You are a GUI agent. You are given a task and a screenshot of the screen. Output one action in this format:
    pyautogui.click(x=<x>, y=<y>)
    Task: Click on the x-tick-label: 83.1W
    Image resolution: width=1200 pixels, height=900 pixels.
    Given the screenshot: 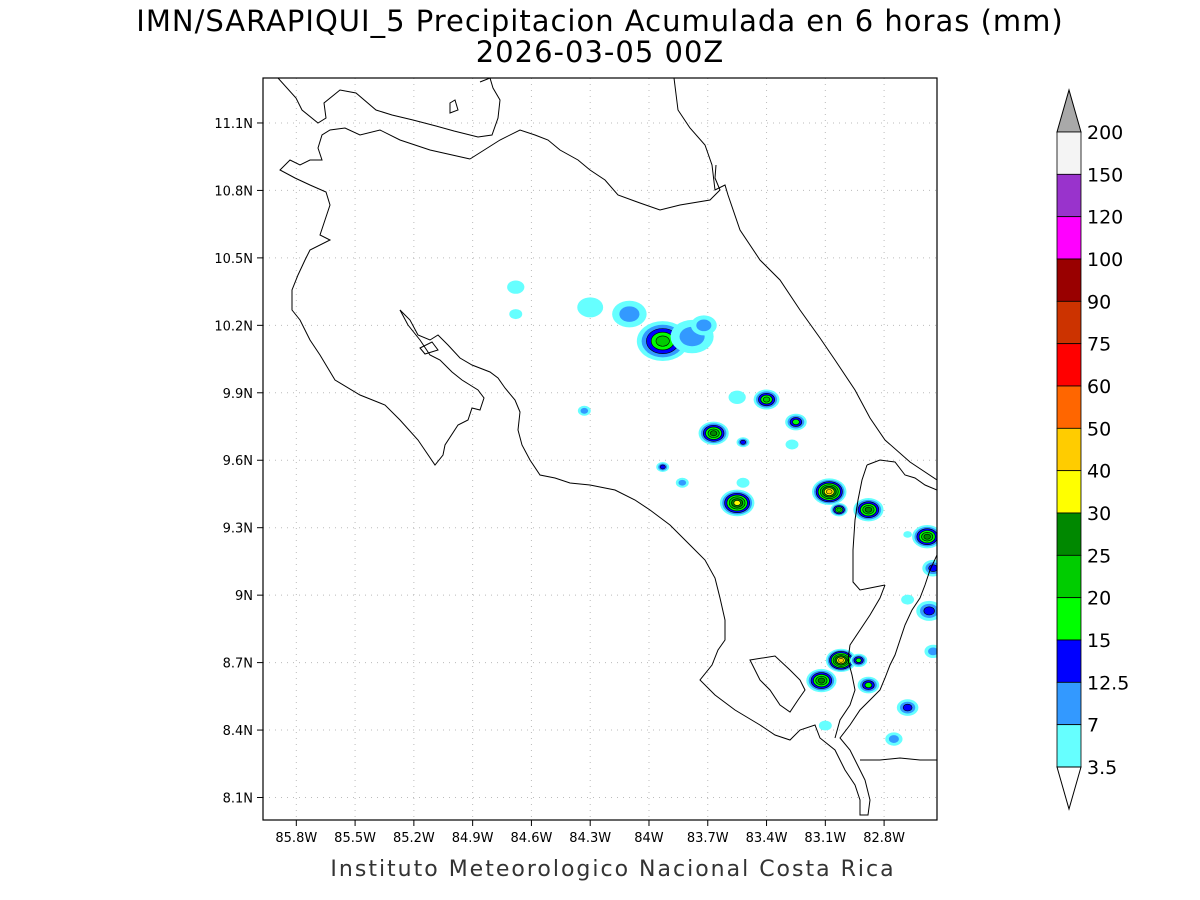 What is the action you would take?
    pyautogui.click(x=825, y=838)
    